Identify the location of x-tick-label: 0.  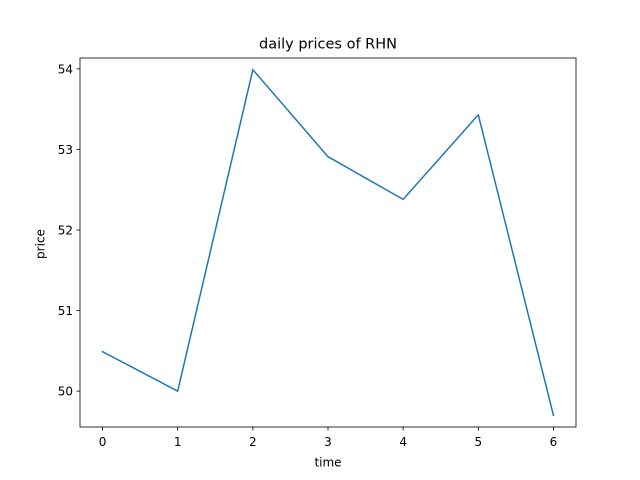
(103, 442).